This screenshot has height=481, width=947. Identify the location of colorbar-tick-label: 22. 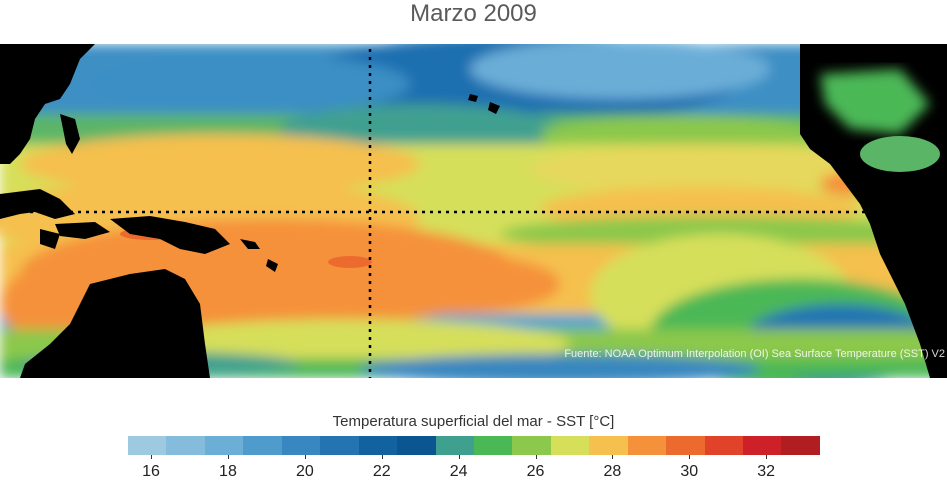
(381, 471).